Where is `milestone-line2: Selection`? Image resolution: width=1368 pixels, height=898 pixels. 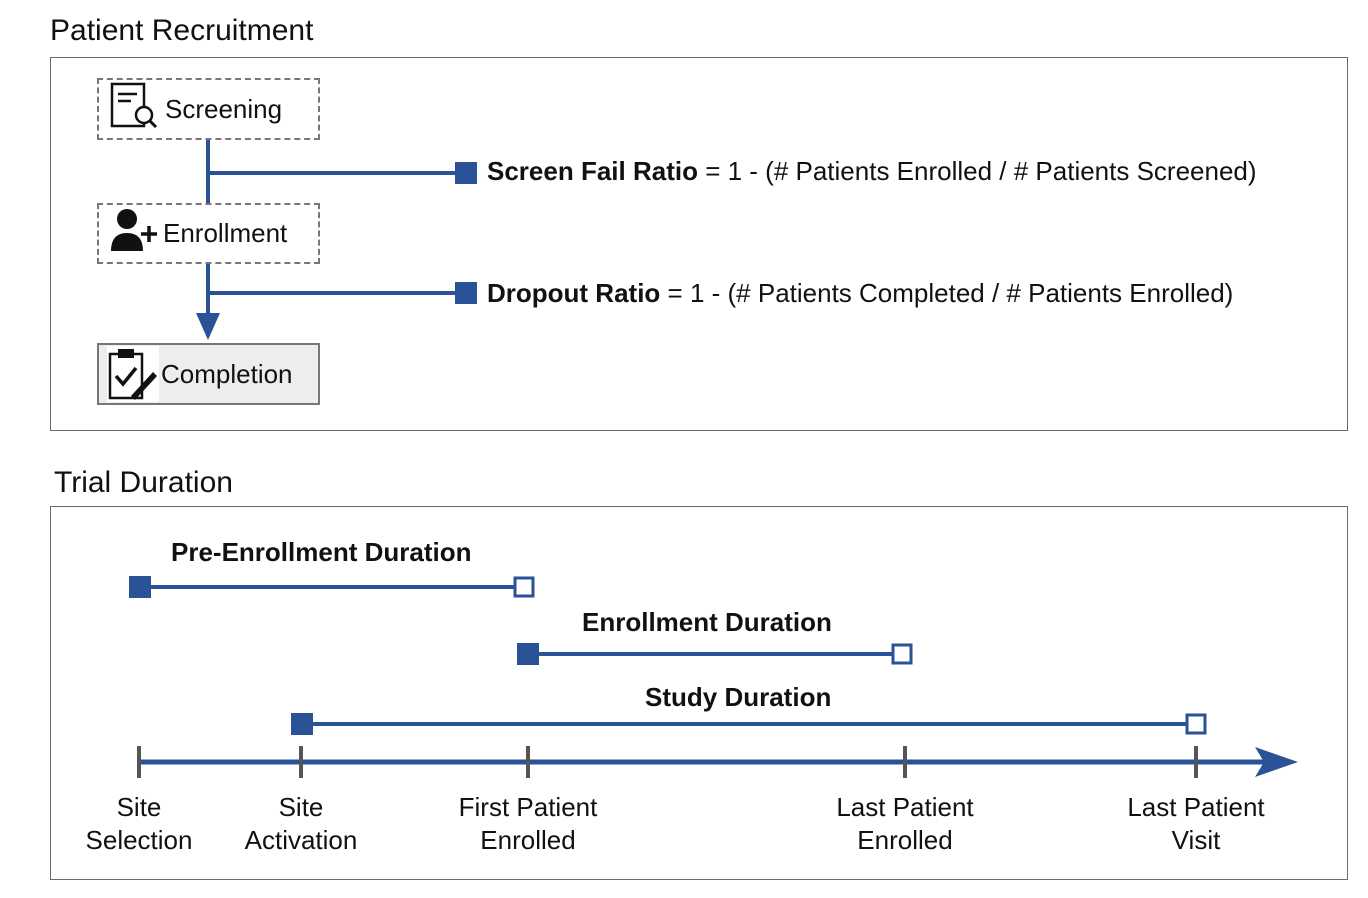 milestone-line2: Selection is located at coordinates (139, 840).